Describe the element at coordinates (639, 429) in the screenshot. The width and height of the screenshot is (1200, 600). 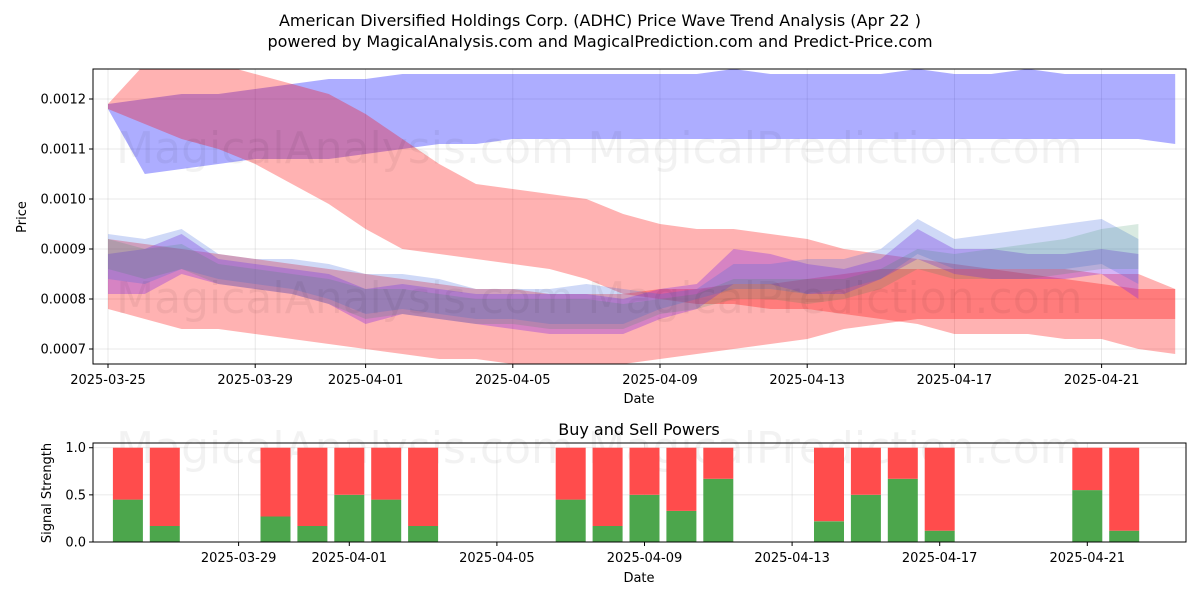
I see `buy-sell-title: Buy and Sell Powers` at that location.